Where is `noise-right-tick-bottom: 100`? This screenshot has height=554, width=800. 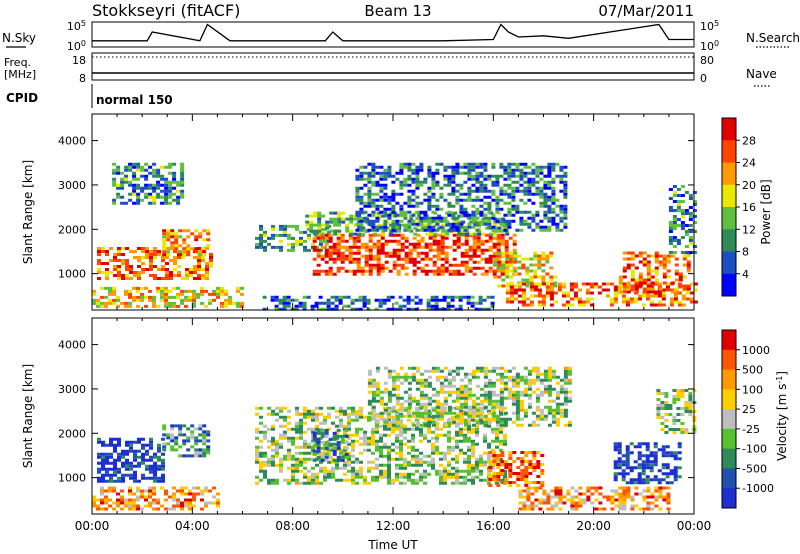 noise-right-tick-bottom: 100 is located at coordinates (709, 46).